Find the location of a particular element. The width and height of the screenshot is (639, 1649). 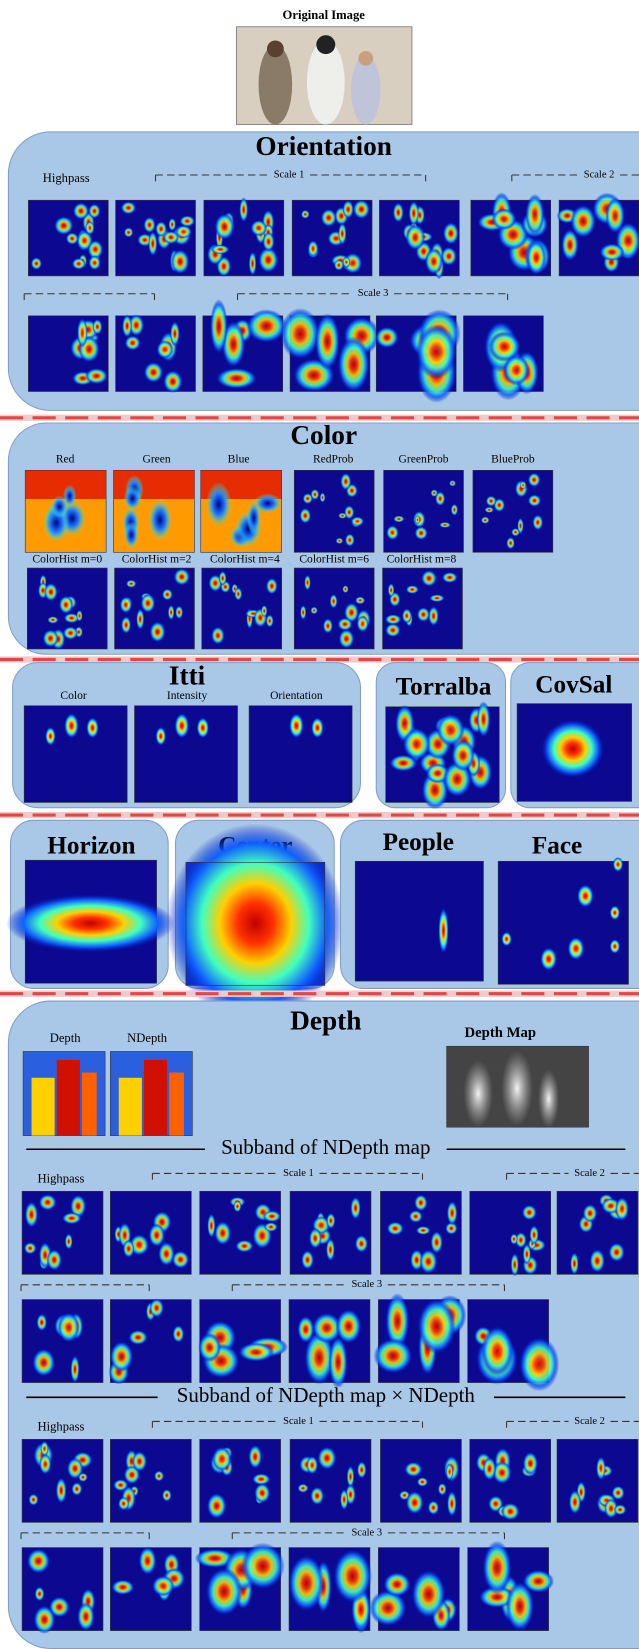

label: Intensity is located at coordinates (187, 695).